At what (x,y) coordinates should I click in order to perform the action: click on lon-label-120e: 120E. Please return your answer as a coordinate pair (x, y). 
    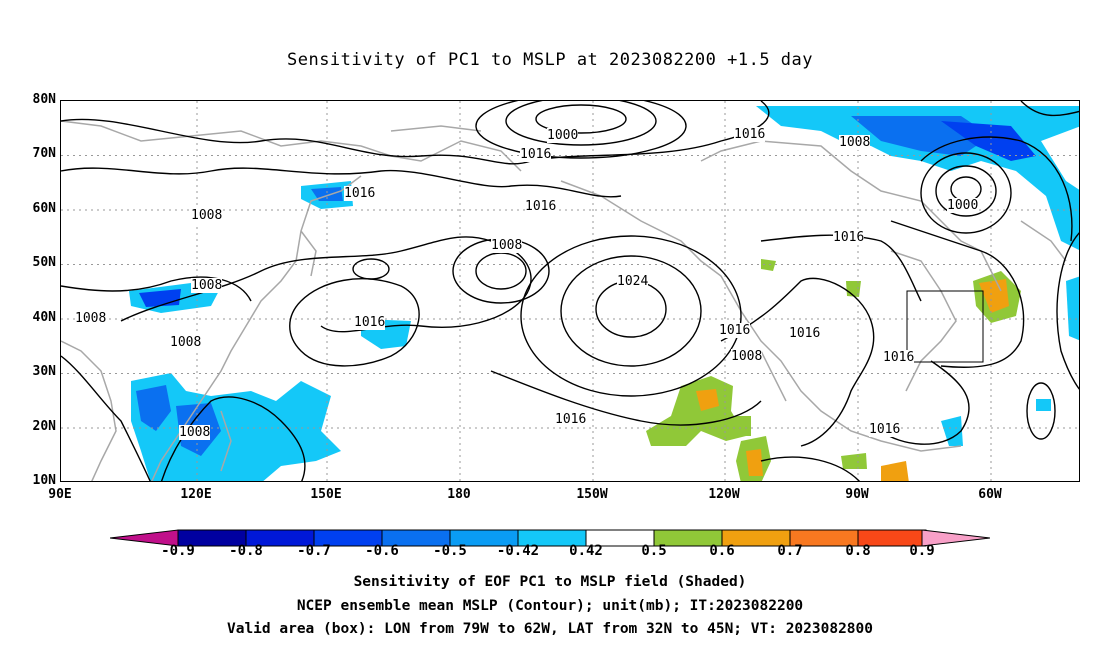
    Looking at the image, I should click on (196, 494).